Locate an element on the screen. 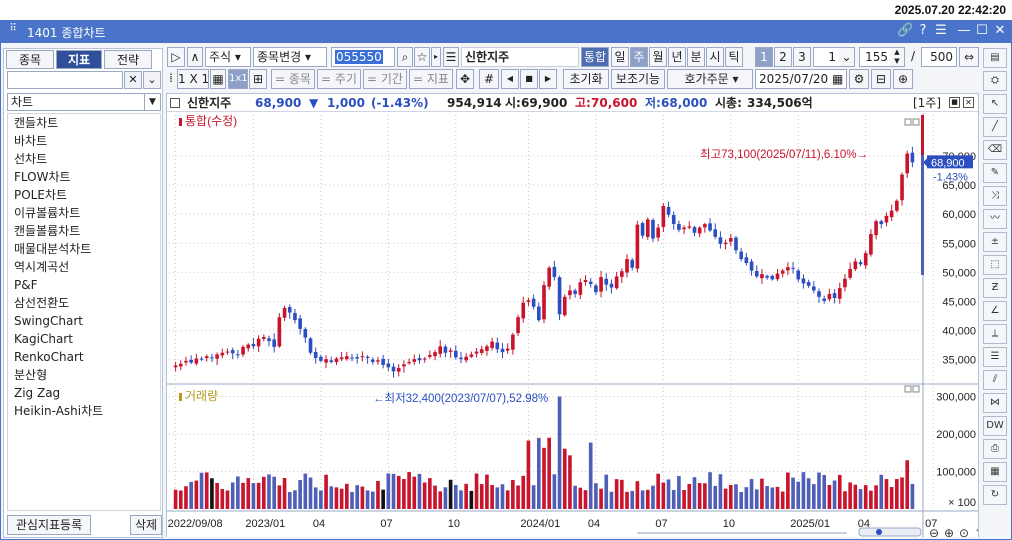  max-count-input: 500 is located at coordinates (939, 57).